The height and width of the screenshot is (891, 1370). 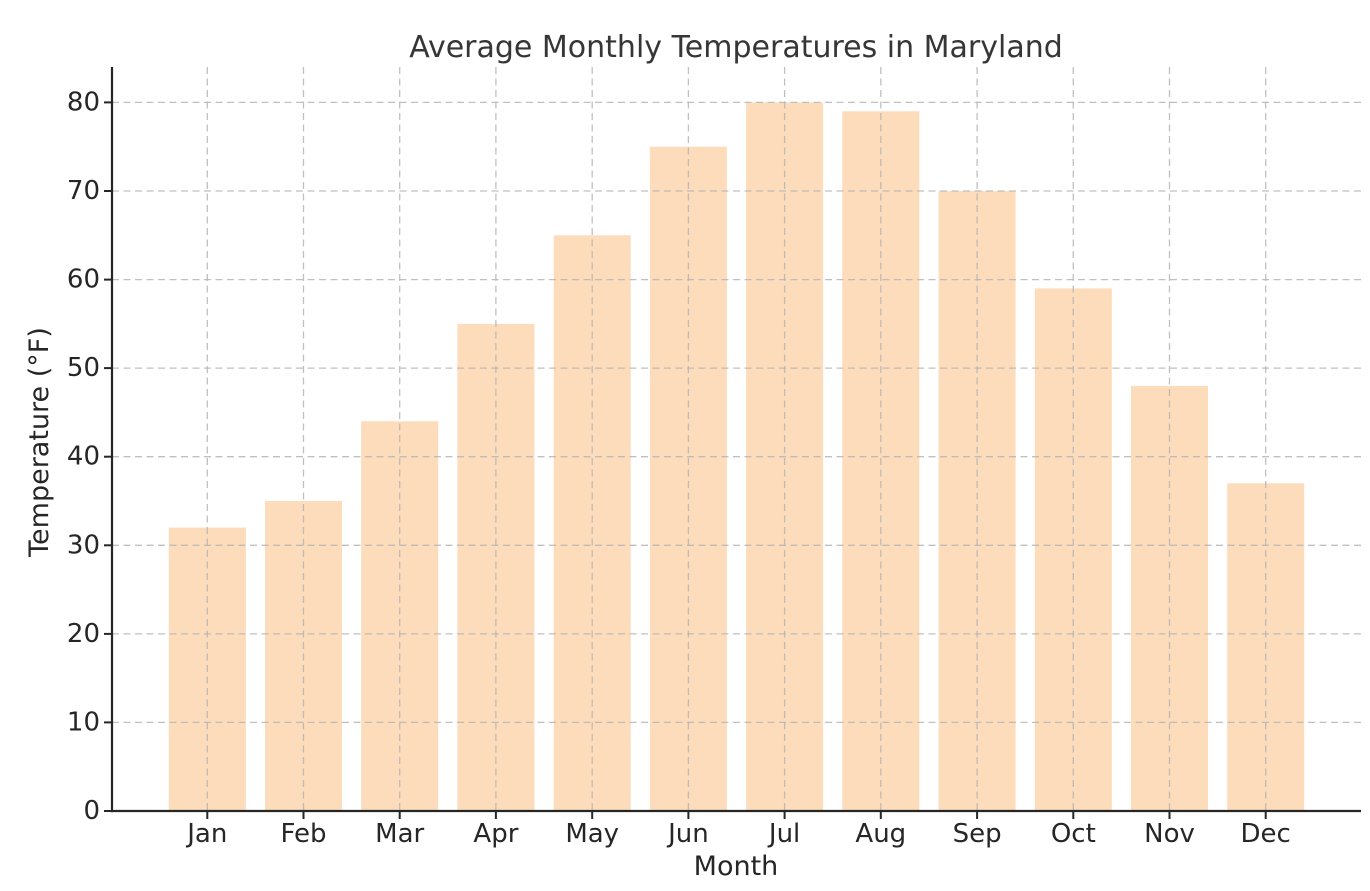 I want to click on x-tick-label-nov: Nov, so click(x=1169, y=834).